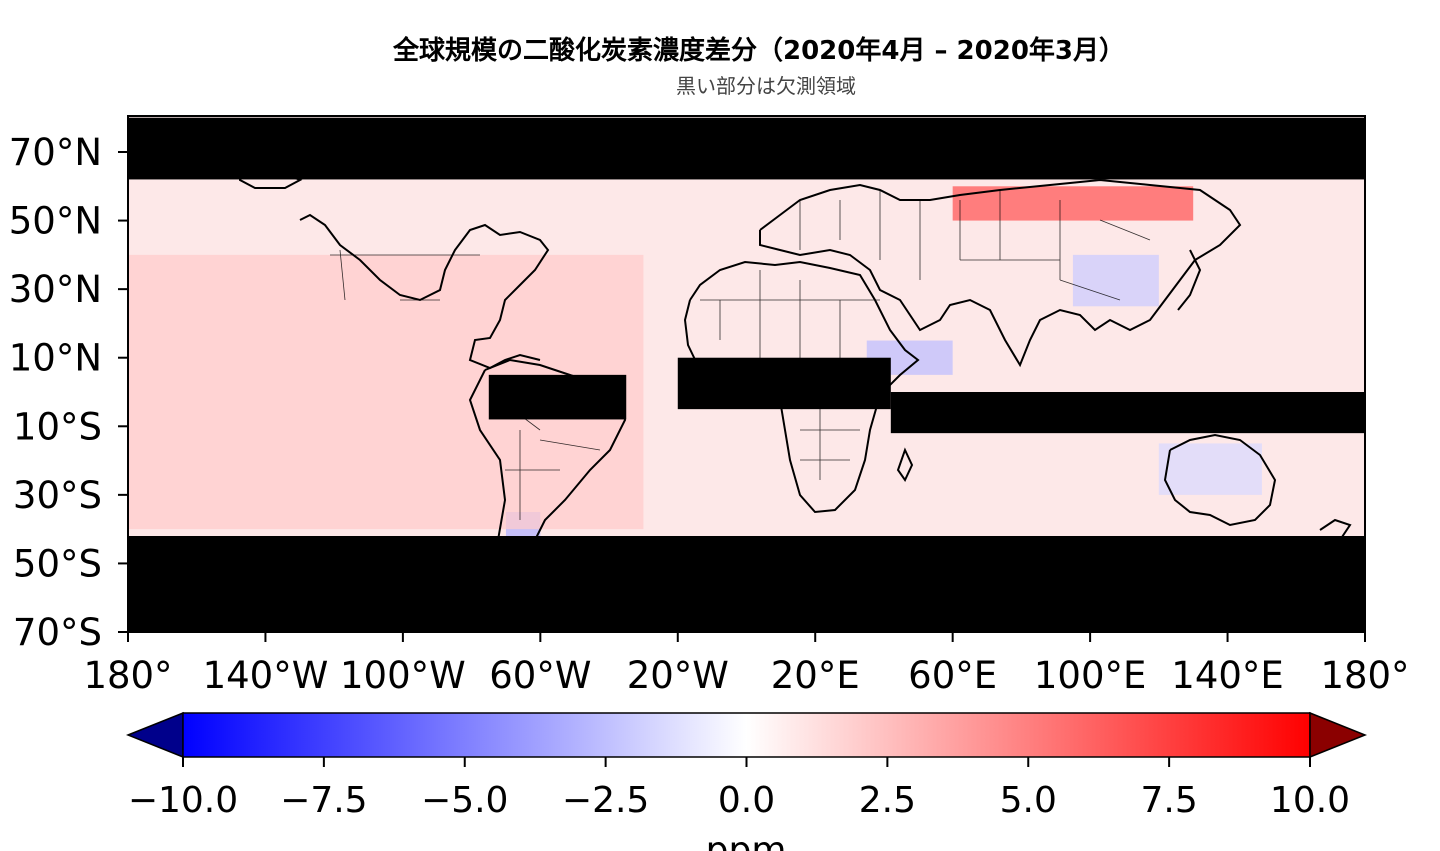 Image resolution: width=1440 pixels, height=851 pixels. What do you see at coordinates (746, 800) in the screenshot?
I see `colorbar-tick-label: 0.0` at bounding box center [746, 800].